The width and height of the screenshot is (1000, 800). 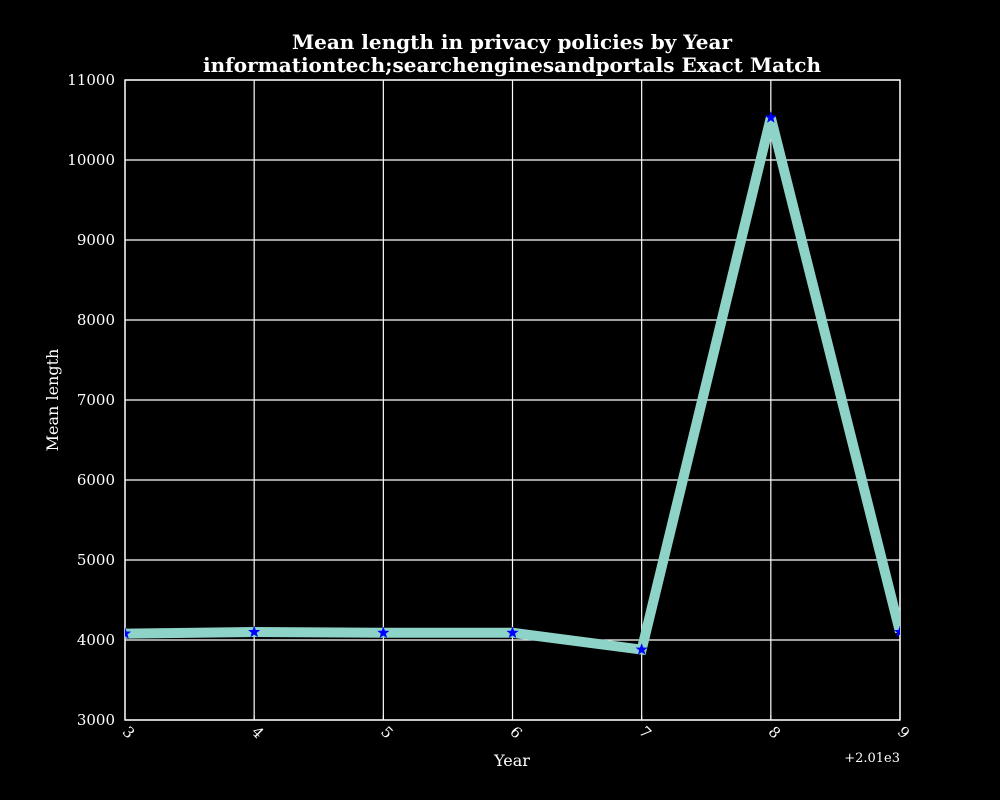 What do you see at coordinates (515, 732) in the screenshot?
I see `x-tick-label: 6` at bounding box center [515, 732].